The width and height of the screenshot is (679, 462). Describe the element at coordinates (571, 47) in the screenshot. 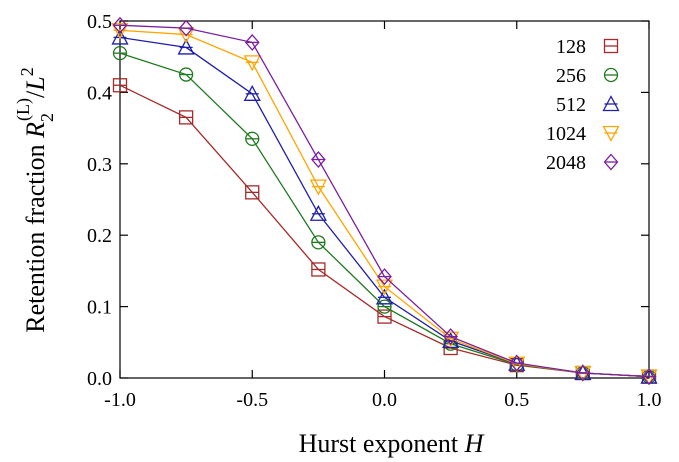

I see `legend-label: 128` at that location.